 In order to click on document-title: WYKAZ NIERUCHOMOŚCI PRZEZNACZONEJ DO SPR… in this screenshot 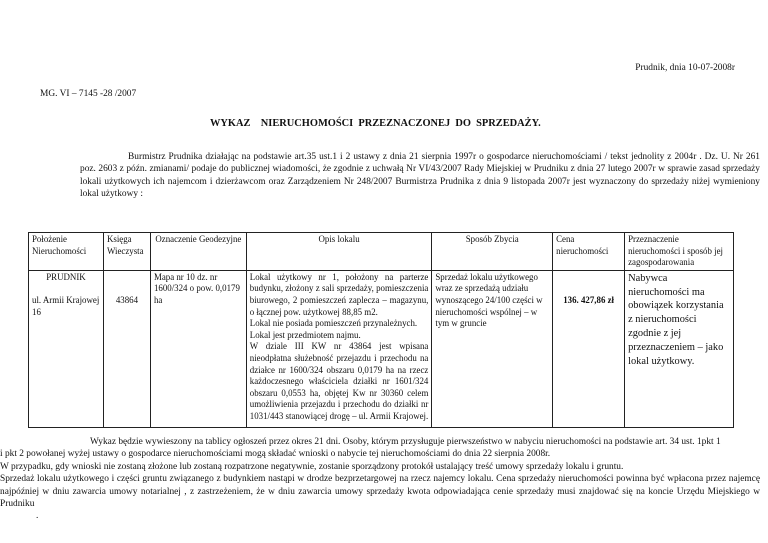, I will do `click(375, 123)`.